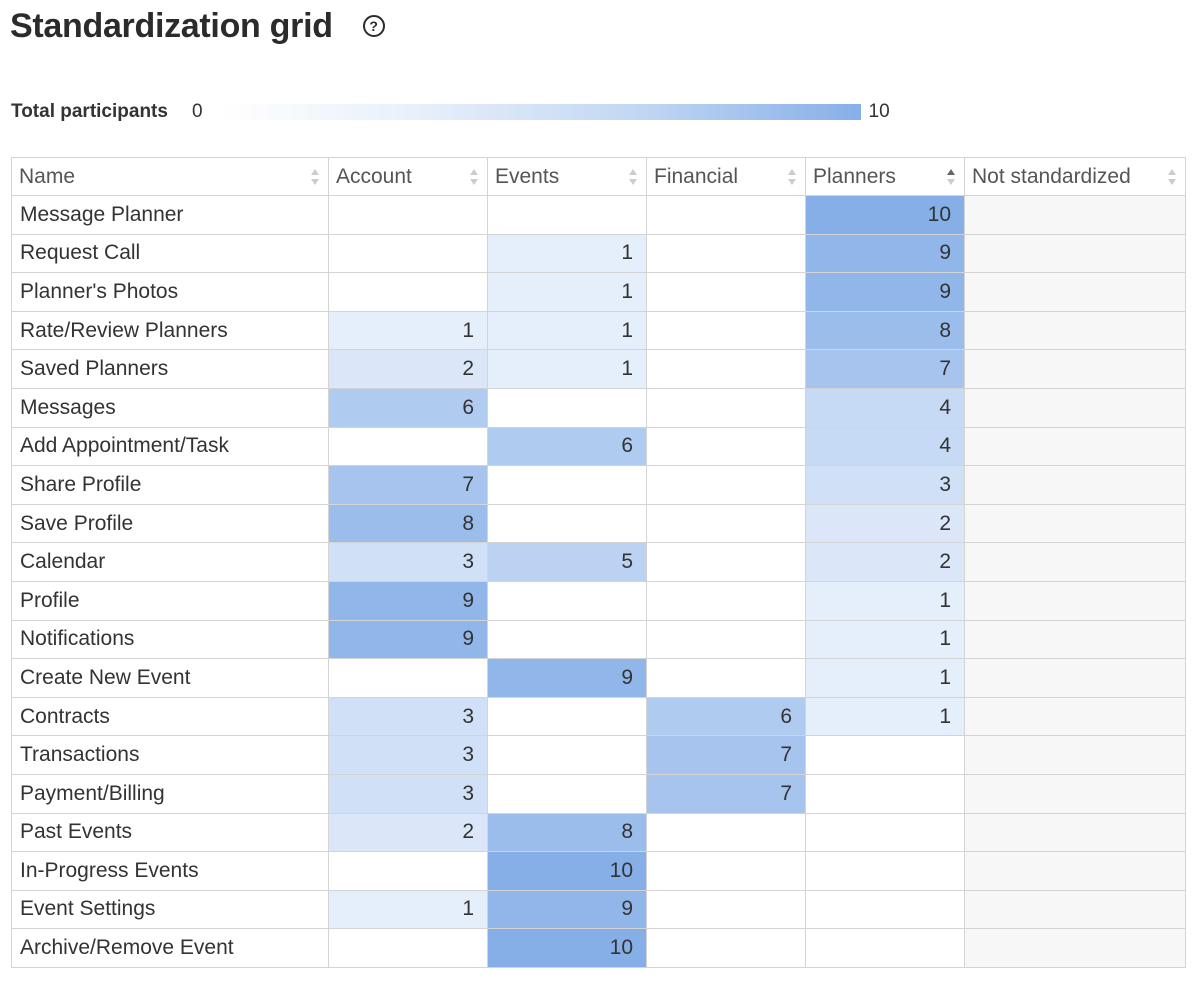 The width and height of the screenshot is (1200, 1004). I want to click on table-row: Event Settings 1 9, so click(598, 909).